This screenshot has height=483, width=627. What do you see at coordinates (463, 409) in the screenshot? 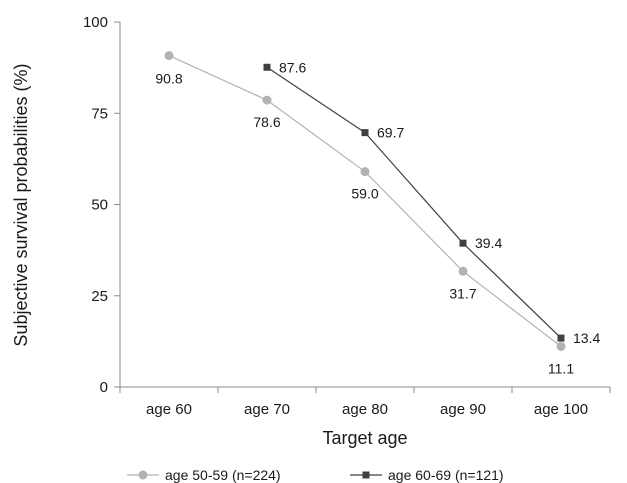
I see `x-tick-label: age 90` at bounding box center [463, 409].